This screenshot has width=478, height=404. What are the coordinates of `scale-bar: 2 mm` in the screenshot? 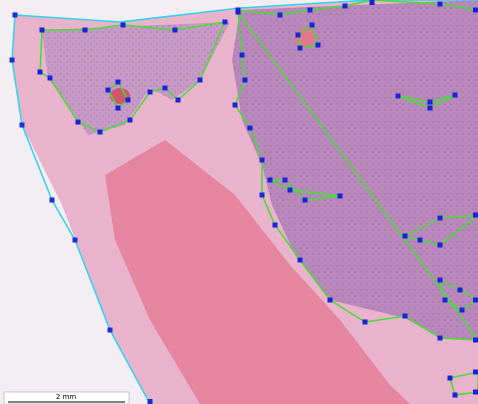 It's located at (66, 397).